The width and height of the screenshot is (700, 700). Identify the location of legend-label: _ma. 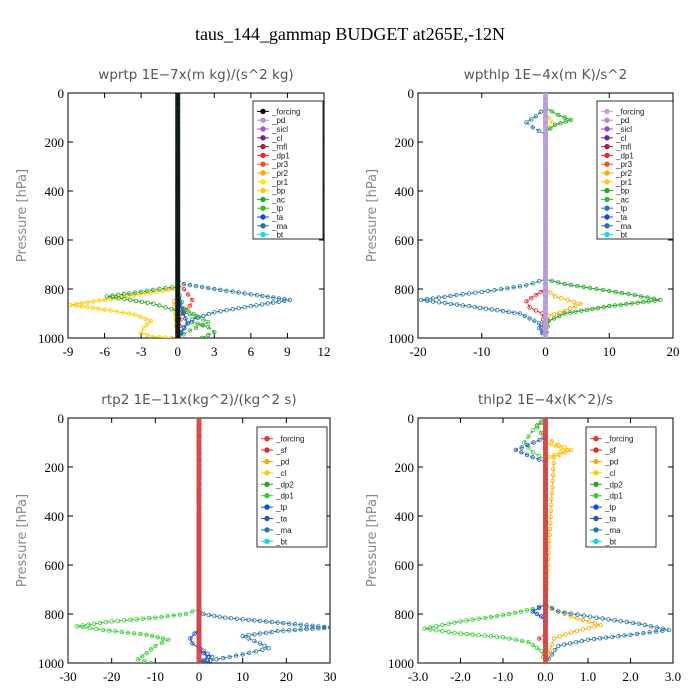
(279, 226).